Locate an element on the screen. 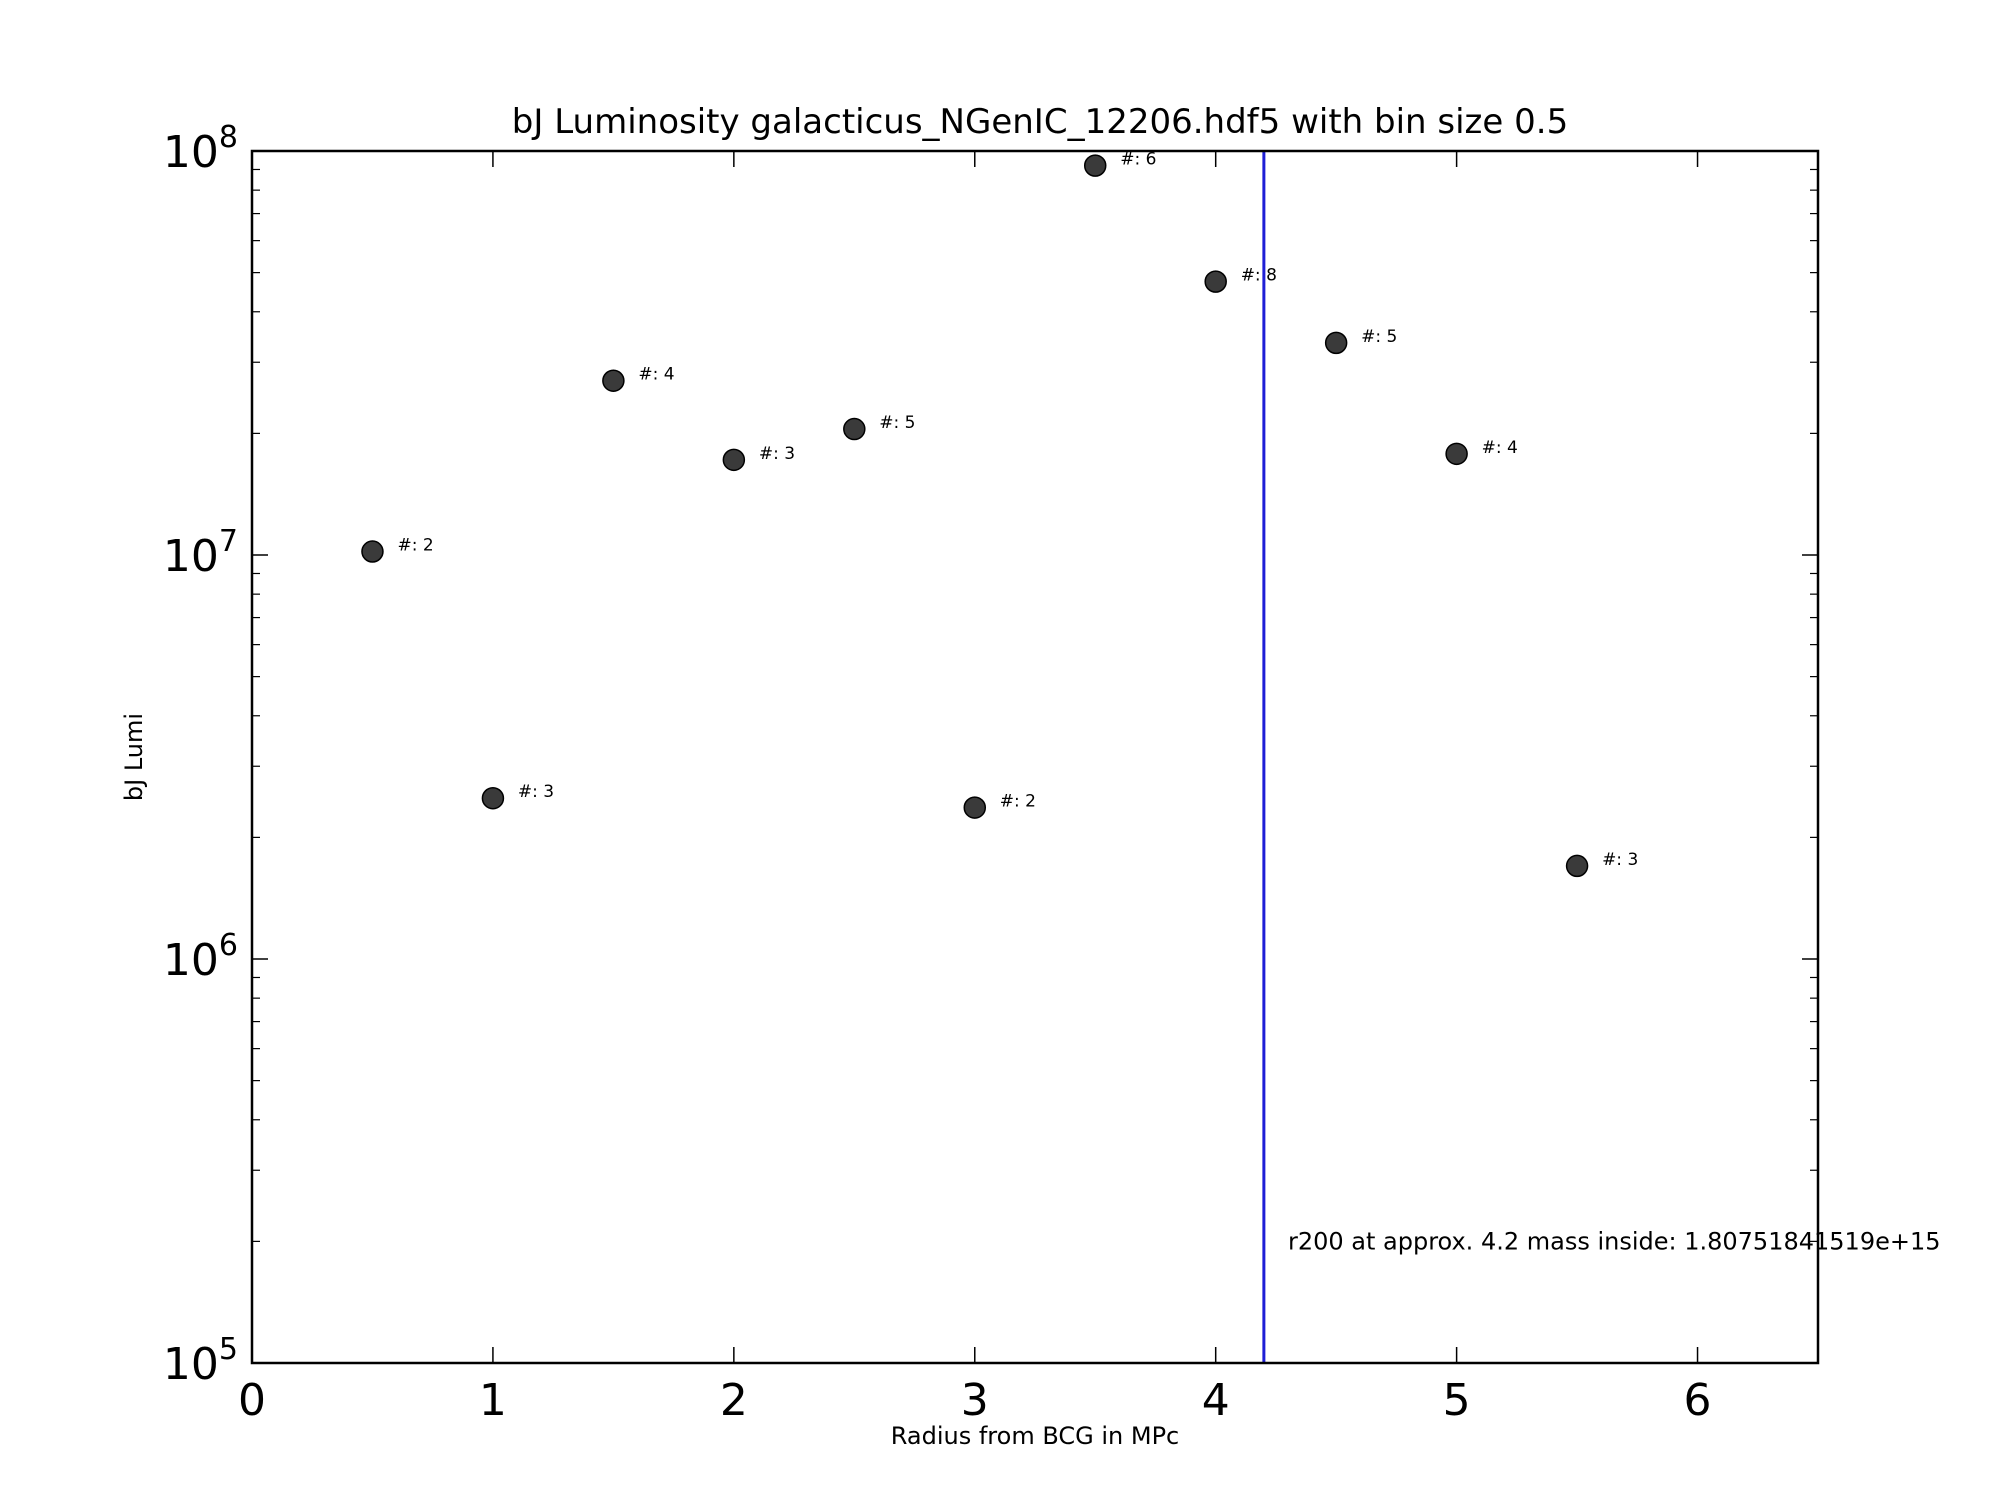 The image size is (2000, 1500). x-tick-label: 4 is located at coordinates (1216, 1400).